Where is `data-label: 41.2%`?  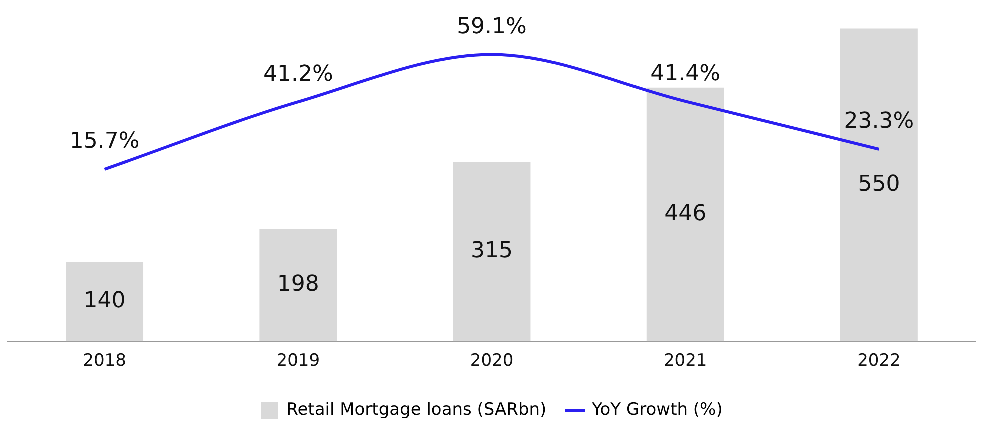 data-label: 41.2% is located at coordinates (298, 74).